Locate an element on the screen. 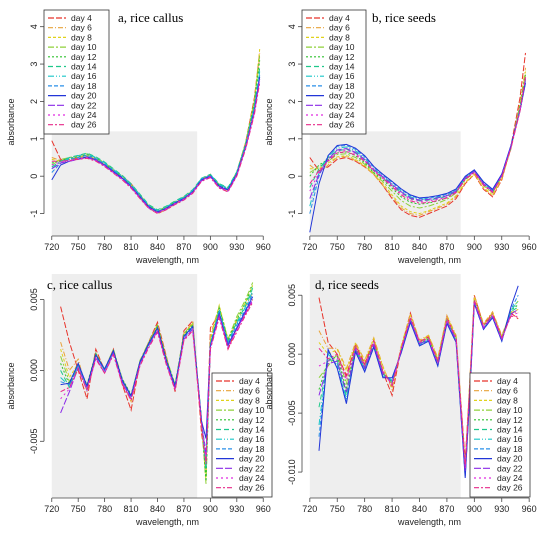 The image size is (550, 538). x-tick-label: 840 is located at coordinates (157, 247).